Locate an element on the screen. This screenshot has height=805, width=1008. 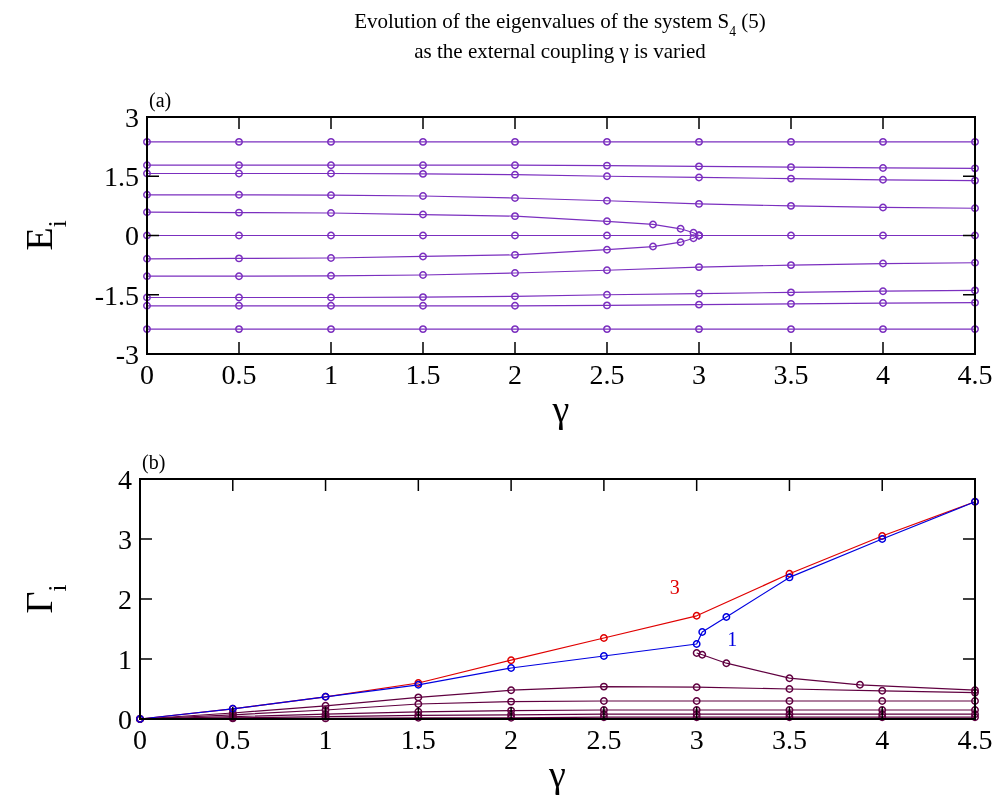
text: (a) is located at coordinates (160, 100).